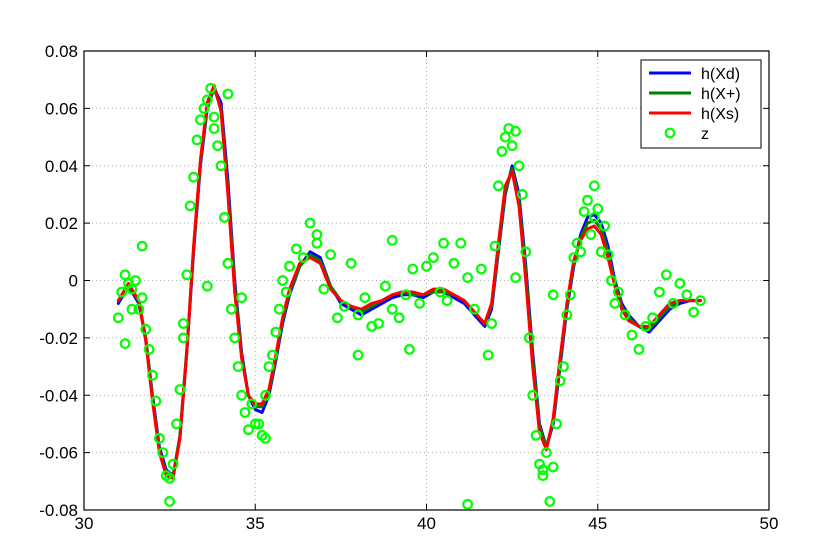 Image resolution: width=830 pixels, height=554 pixels. What do you see at coordinates (61, 166) in the screenshot?
I see `y-tick-label: 0.04` at bounding box center [61, 166].